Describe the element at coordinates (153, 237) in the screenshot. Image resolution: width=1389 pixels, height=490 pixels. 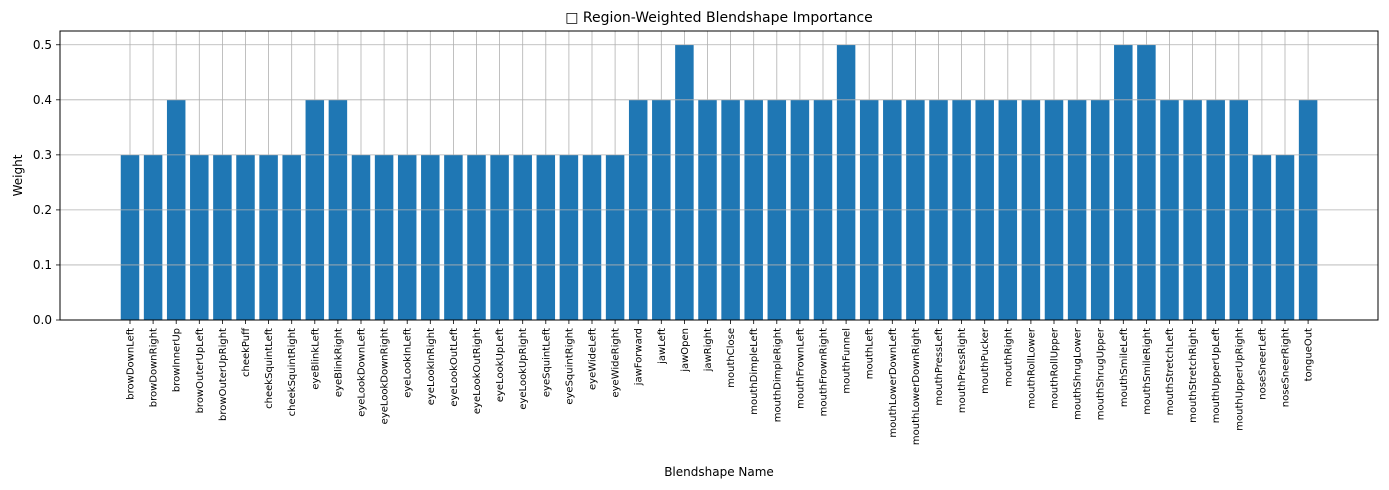
I see `bar-browDownRight` at that location.